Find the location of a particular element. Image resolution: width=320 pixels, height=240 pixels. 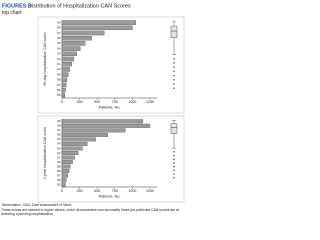

figure-label: FIGURES 3 is located at coordinates (16, 6).